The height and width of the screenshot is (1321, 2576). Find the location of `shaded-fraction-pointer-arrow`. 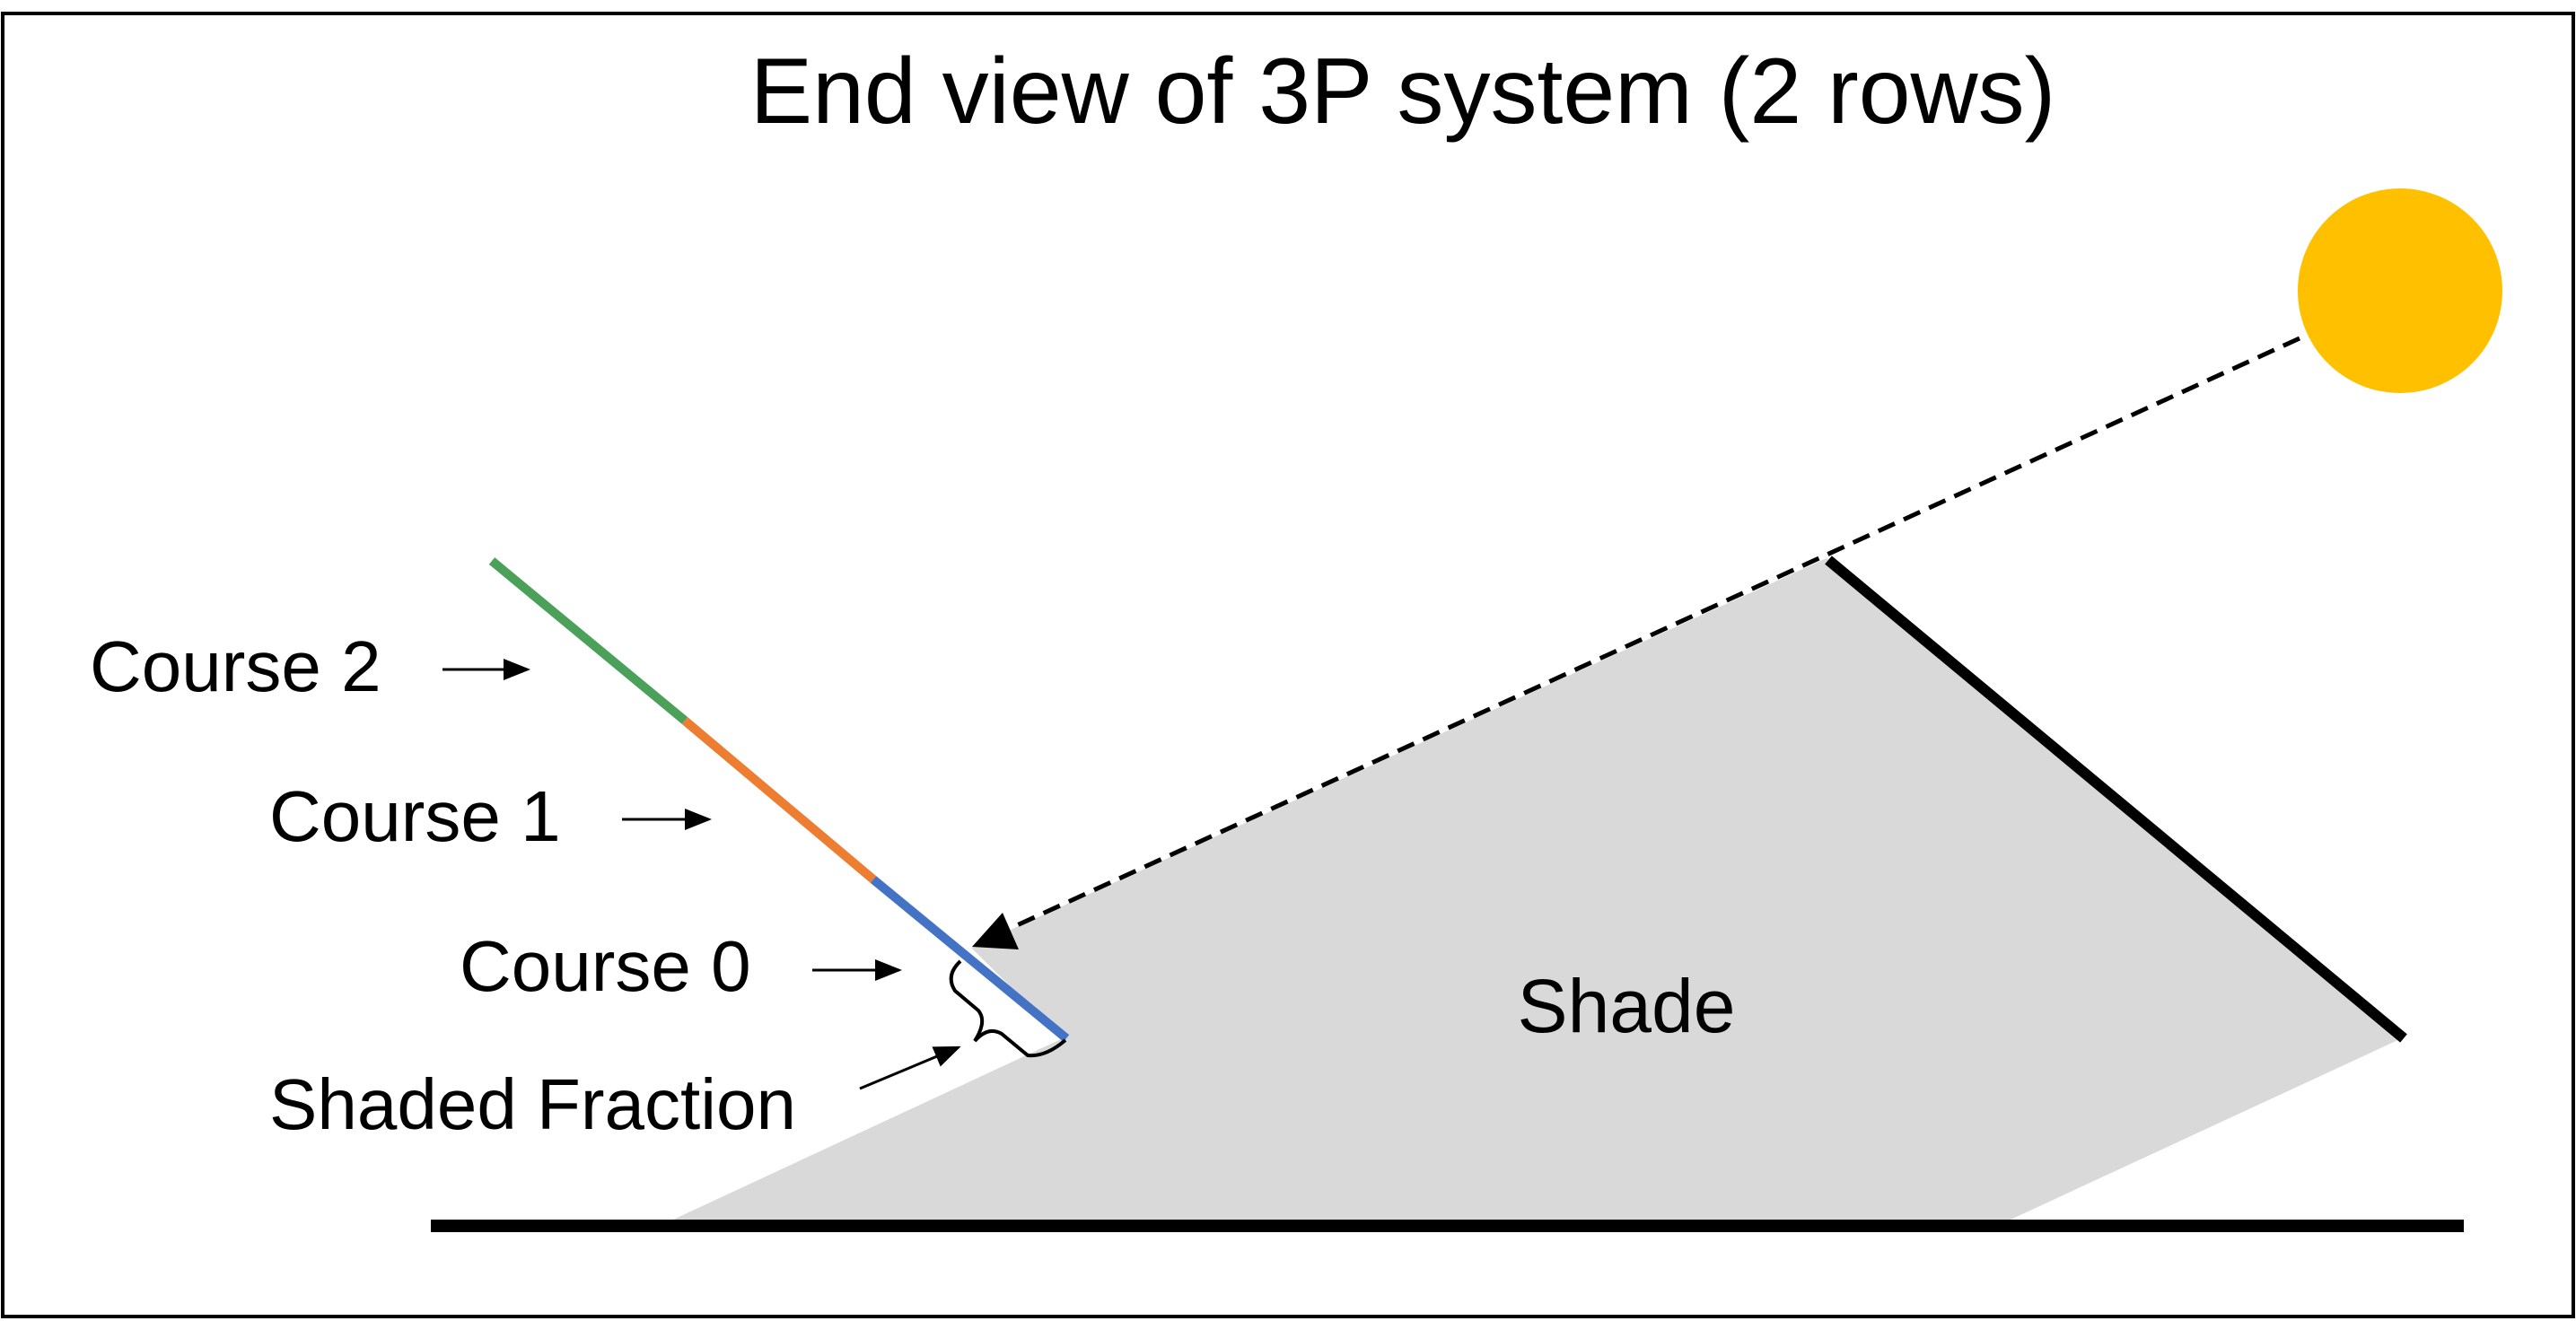

shaded-fraction-pointer-arrow is located at coordinates (910, 1067).